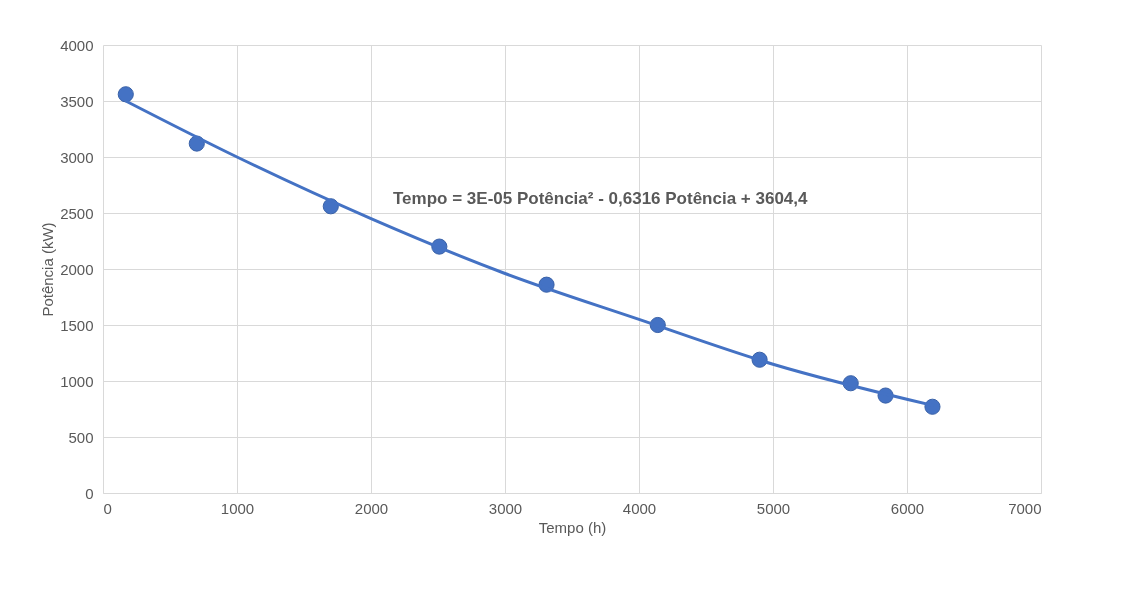  I want to click on y-tick-label: 1000, so click(77, 381).